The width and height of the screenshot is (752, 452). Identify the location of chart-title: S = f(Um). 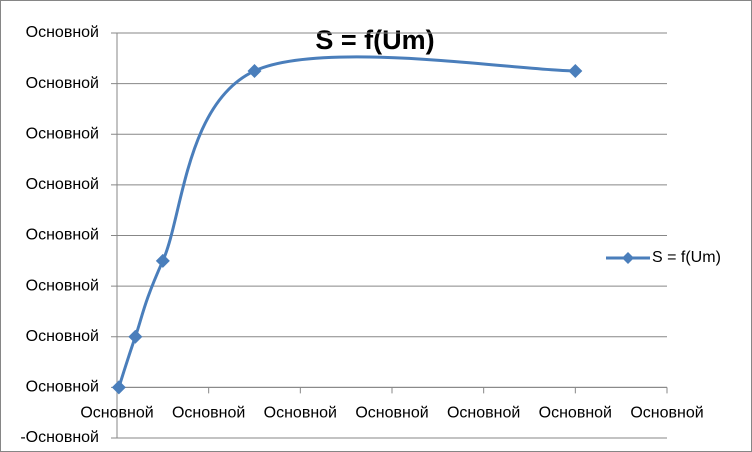
(374, 40).